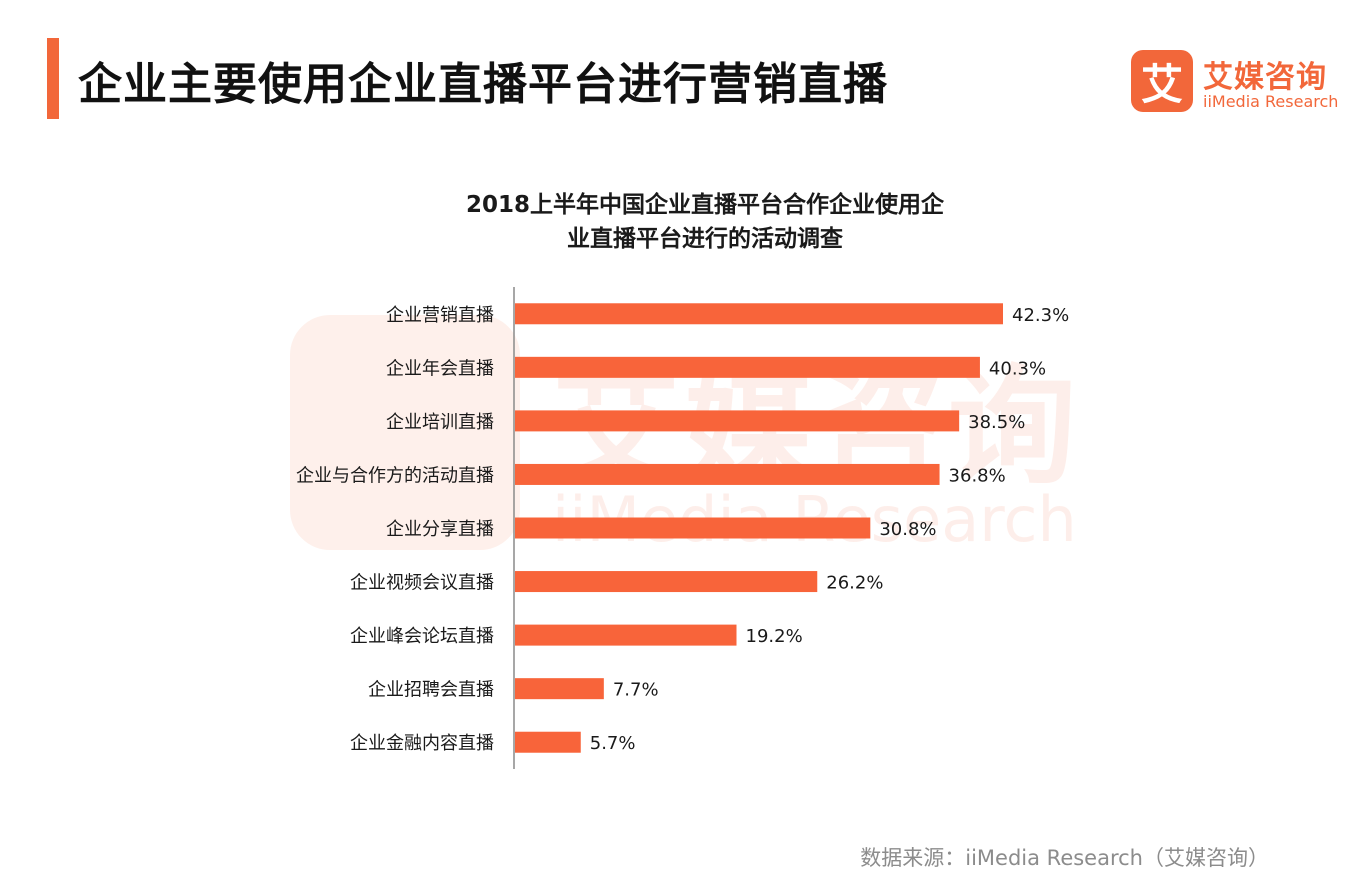  Describe the element at coordinates (907, 529) in the screenshot. I see `data-label: 30.8%` at that location.